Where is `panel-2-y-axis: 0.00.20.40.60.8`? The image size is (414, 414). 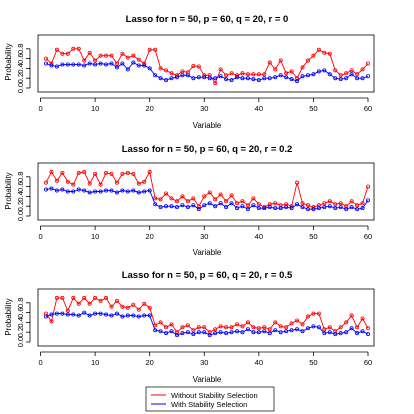
panel-2-y-axis: 0.00.20.40.60.8 is located at coordinates (23, 196).